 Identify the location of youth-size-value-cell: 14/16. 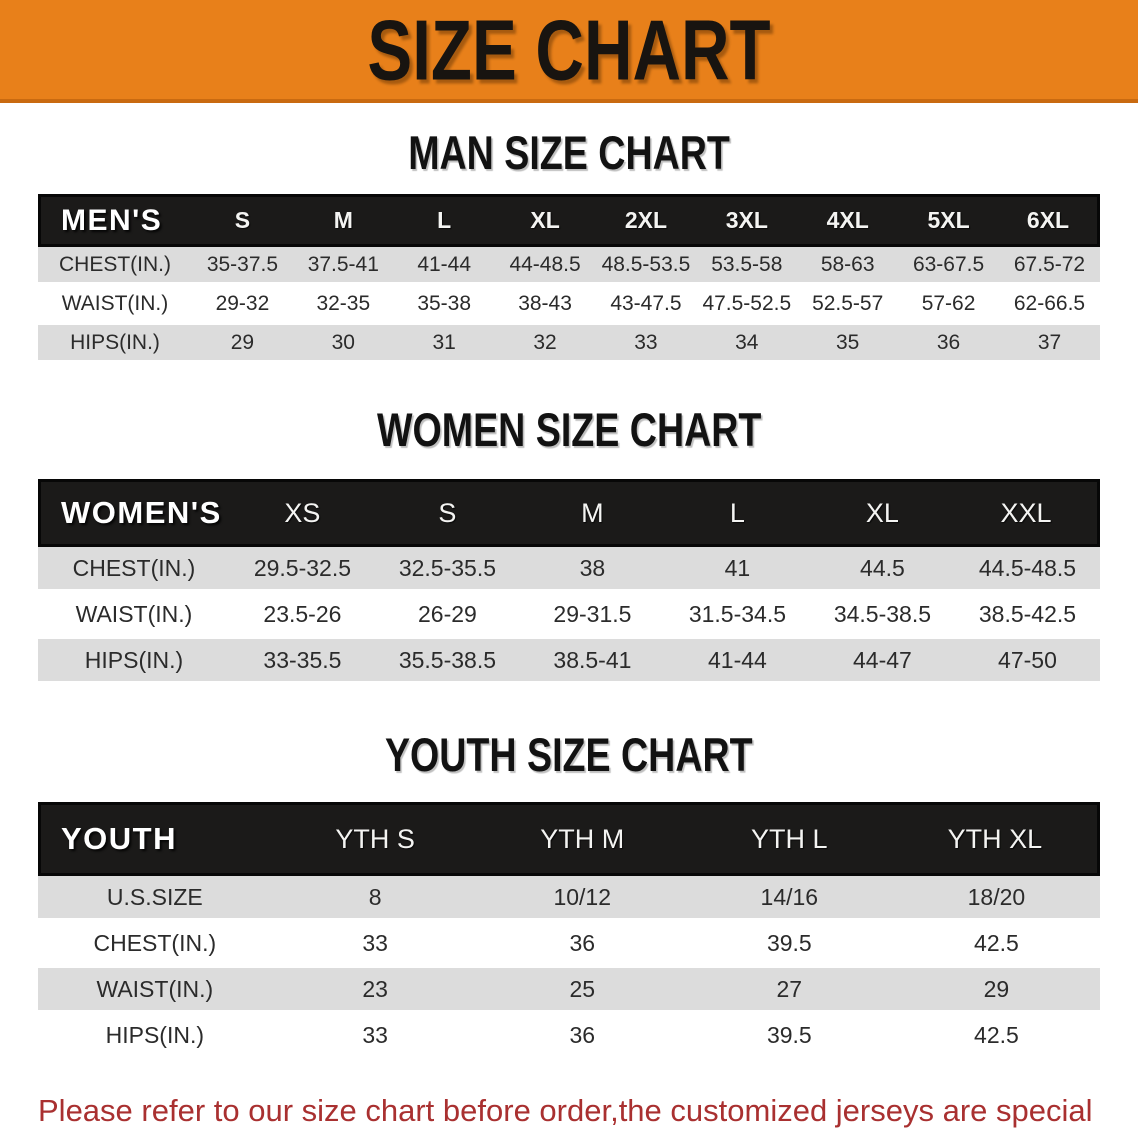
(789, 899).